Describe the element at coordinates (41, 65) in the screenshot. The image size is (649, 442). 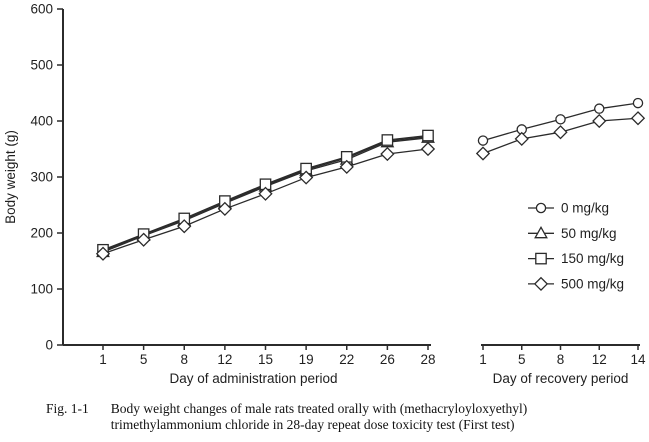
I see `y-tick-label: 500` at that location.